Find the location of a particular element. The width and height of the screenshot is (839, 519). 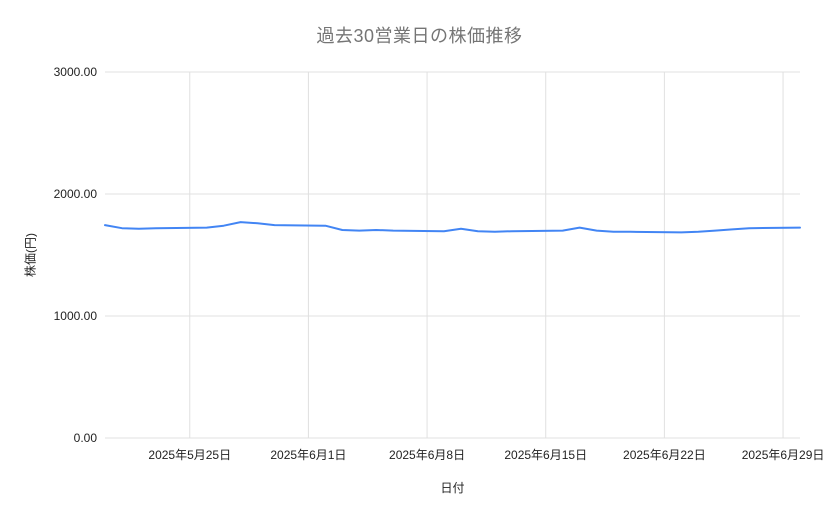

x-axis-tick-label: 2025年6月1日 is located at coordinates (308, 455).